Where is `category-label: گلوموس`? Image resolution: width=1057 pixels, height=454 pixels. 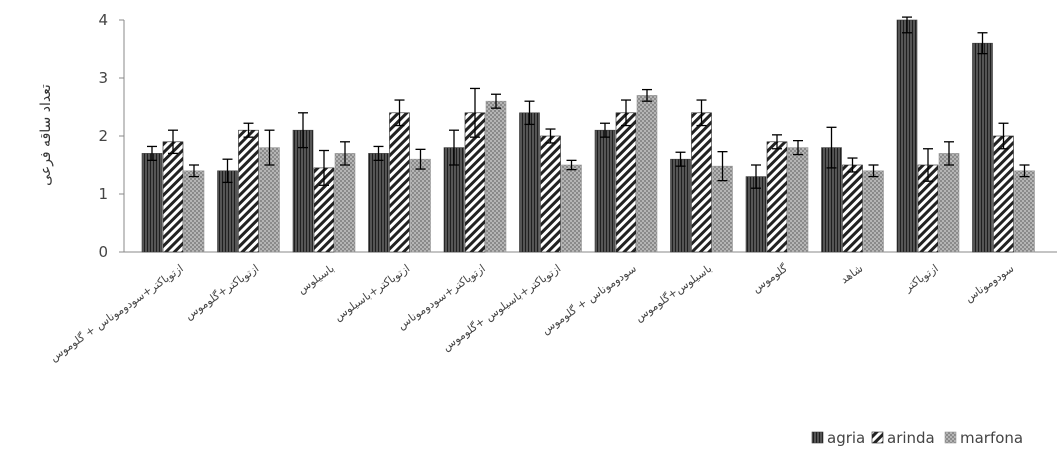
category-label: گلوموس is located at coordinates (770, 278).